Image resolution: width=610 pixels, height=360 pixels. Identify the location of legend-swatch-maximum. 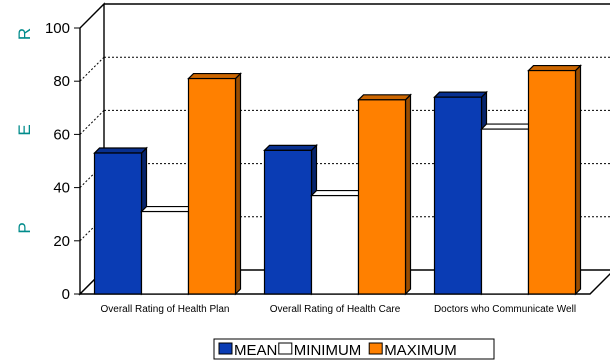
(375, 348).